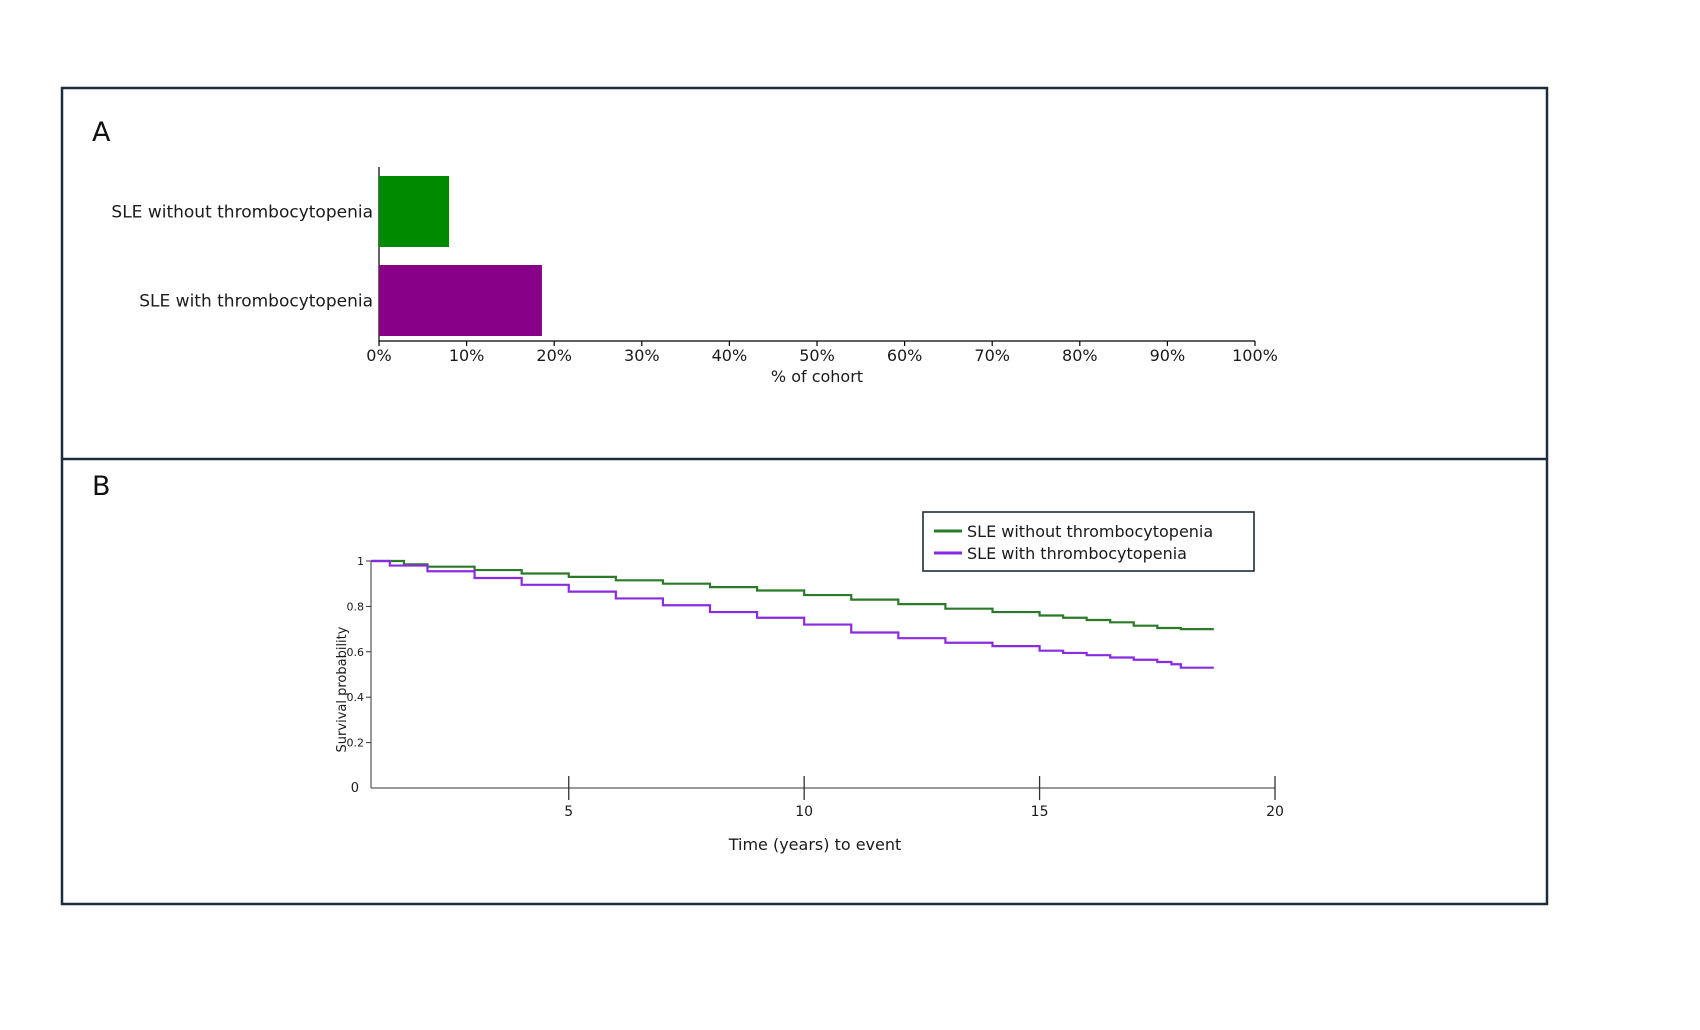 The image size is (1700, 1030). Describe the element at coordinates (256, 302) in the screenshot. I see `bar-category-label: SLE with thrombocytopenia` at that location.